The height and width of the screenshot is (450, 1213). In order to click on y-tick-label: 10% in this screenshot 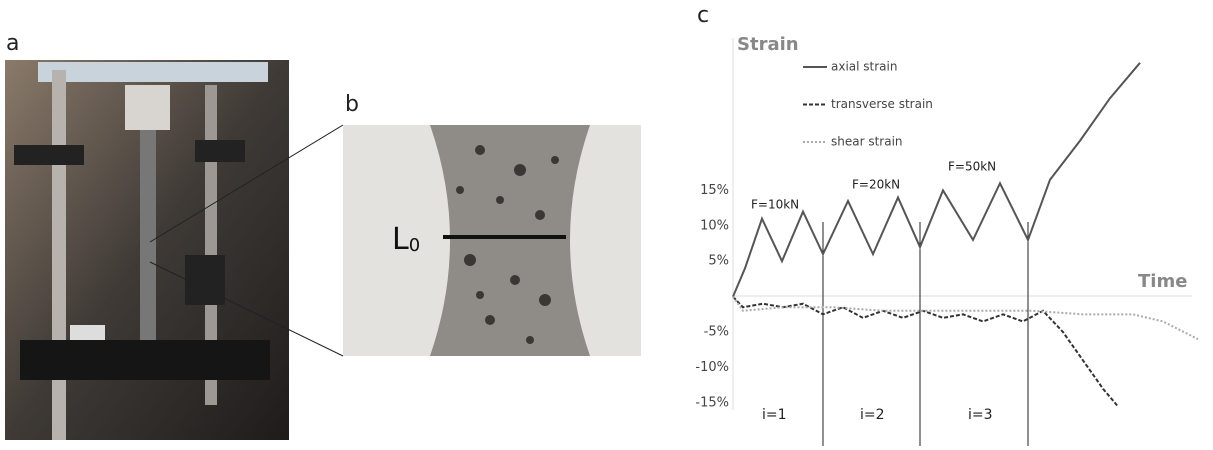, I will do `click(714, 225)`.